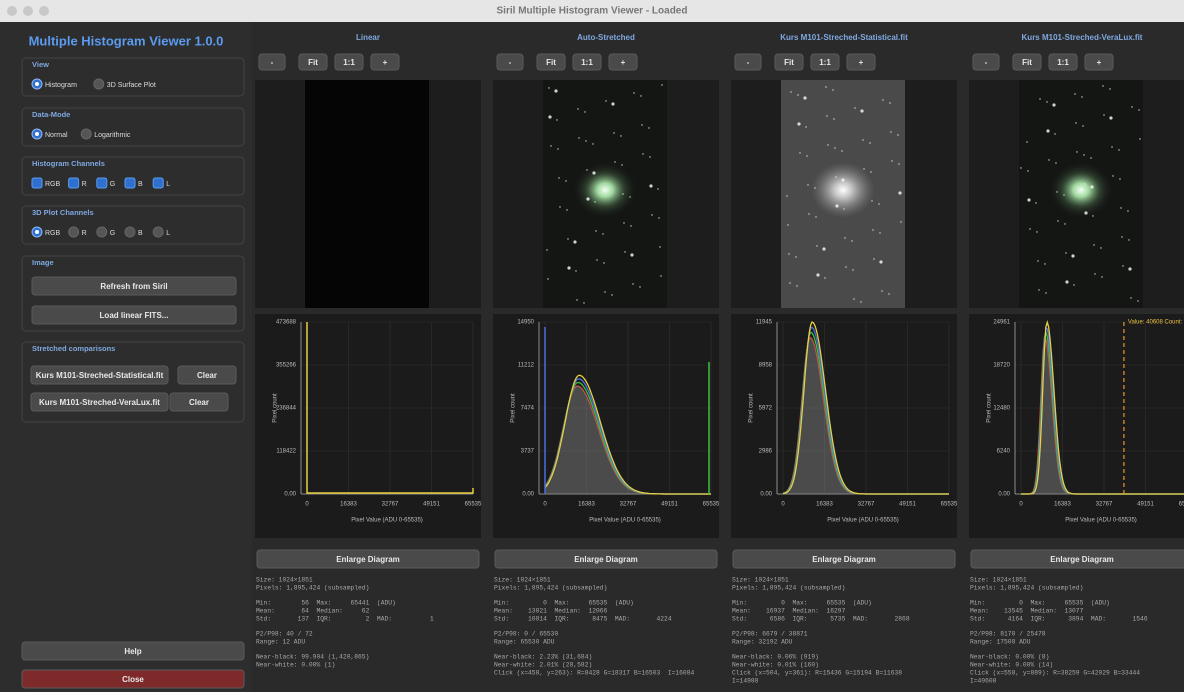 The image size is (1184, 692). Describe the element at coordinates (766, 366) in the screenshot. I see `y-tick-label: 8958` at that location.